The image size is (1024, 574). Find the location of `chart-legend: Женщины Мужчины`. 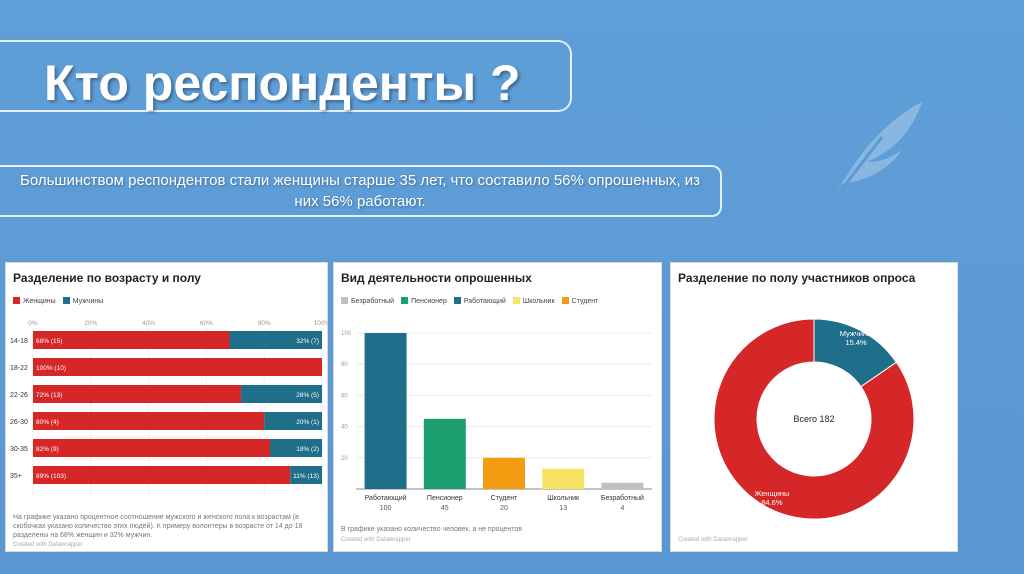

chart-legend: Женщины Мужчины is located at coordinates (58, 301).